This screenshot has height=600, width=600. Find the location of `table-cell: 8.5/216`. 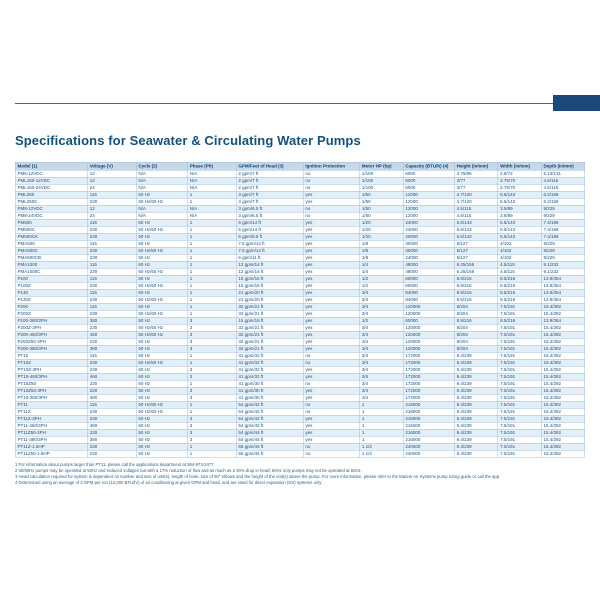

table-cell: 8.5/216 is located at coordinates (519, 321).